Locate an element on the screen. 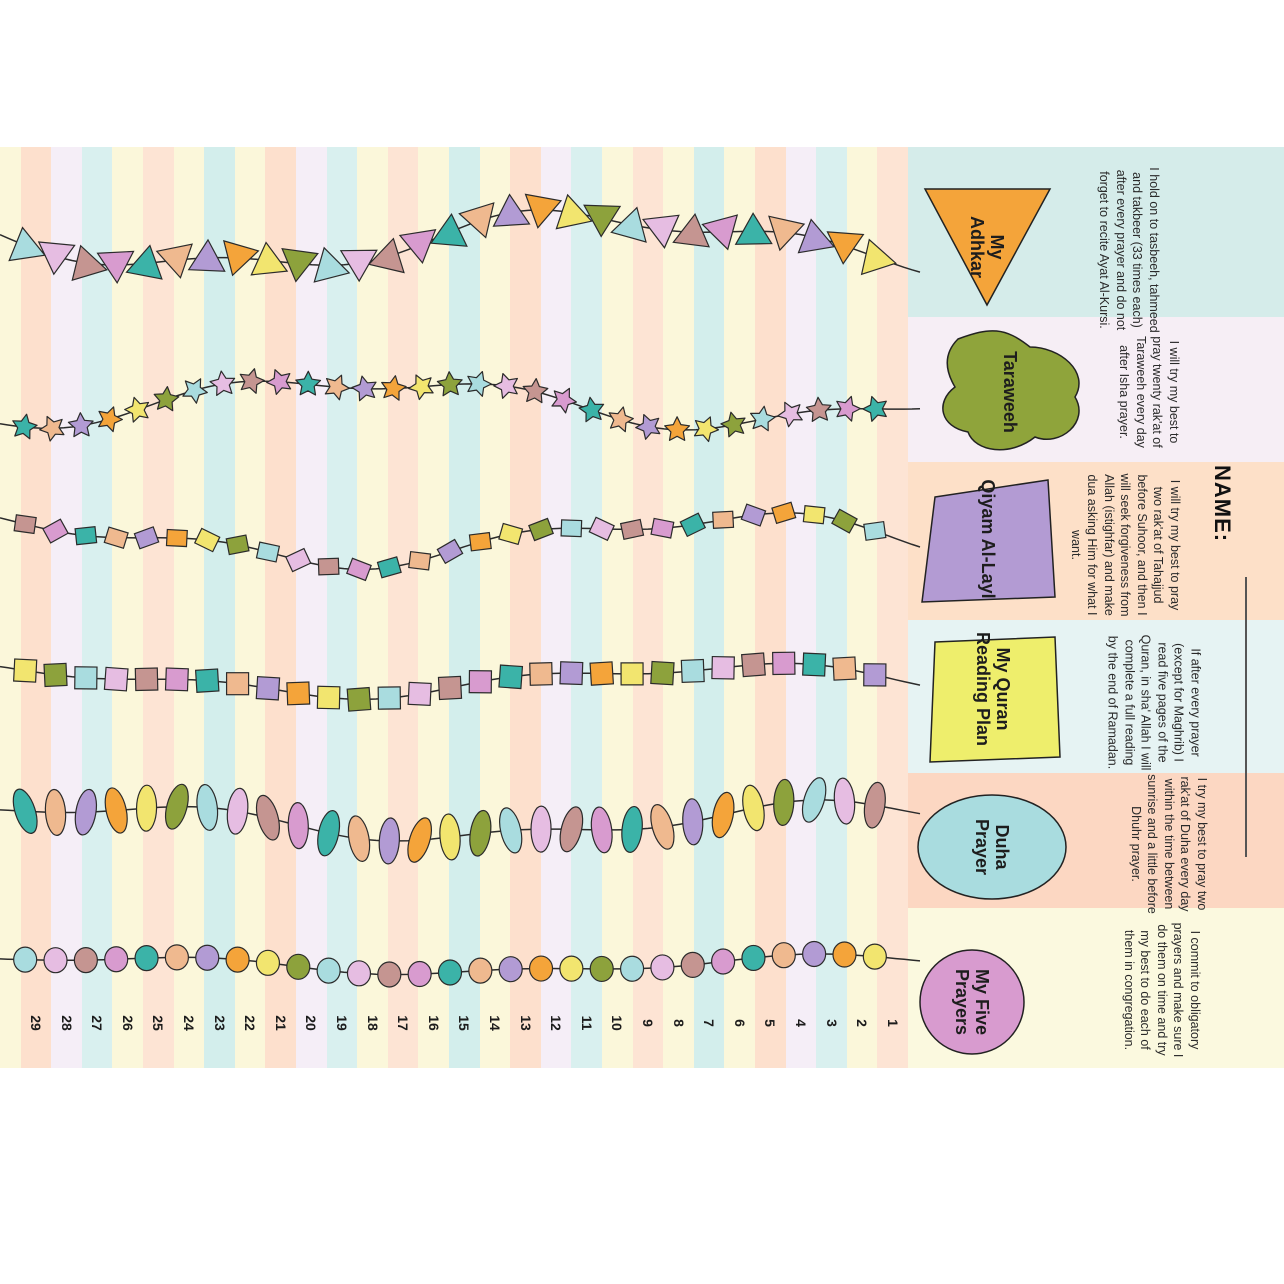  name-field: NAME: is located at coordinates (1225, 671).